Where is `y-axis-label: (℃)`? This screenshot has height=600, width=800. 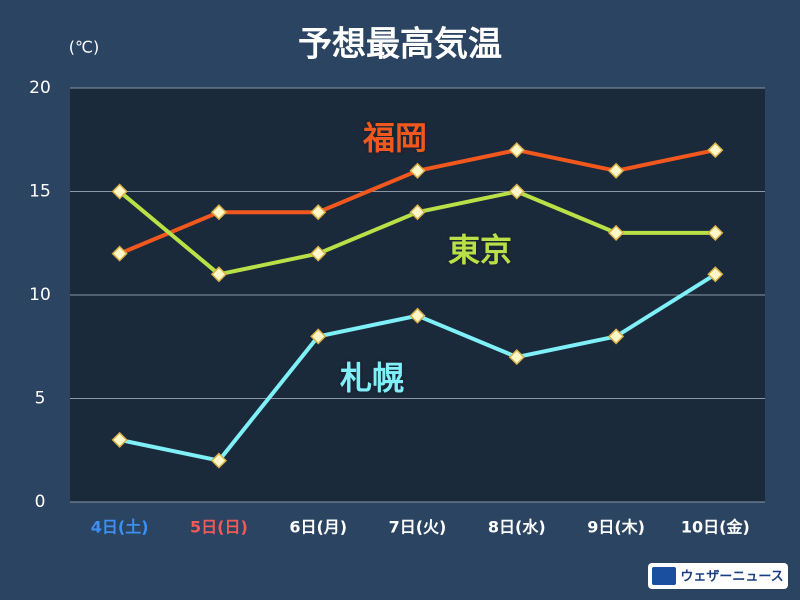 y-axis-label: (℃) is located at coordinates (84, 47).